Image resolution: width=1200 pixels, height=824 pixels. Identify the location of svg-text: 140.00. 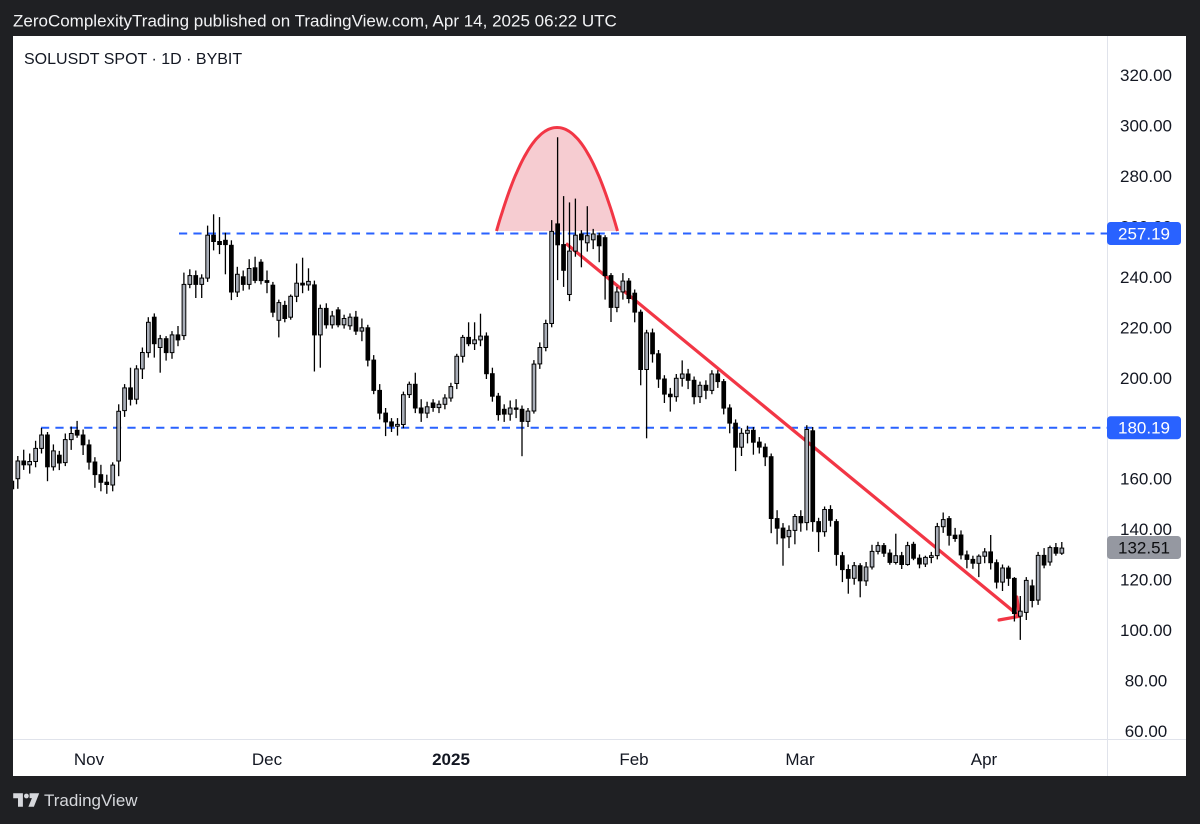
(1146, 529).